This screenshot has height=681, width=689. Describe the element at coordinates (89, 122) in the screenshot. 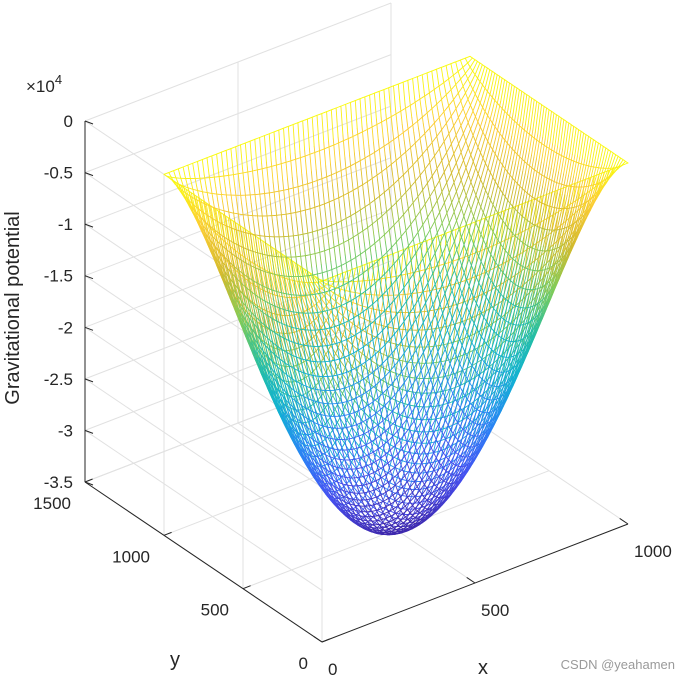

I see `z-tick-mark` at that location.